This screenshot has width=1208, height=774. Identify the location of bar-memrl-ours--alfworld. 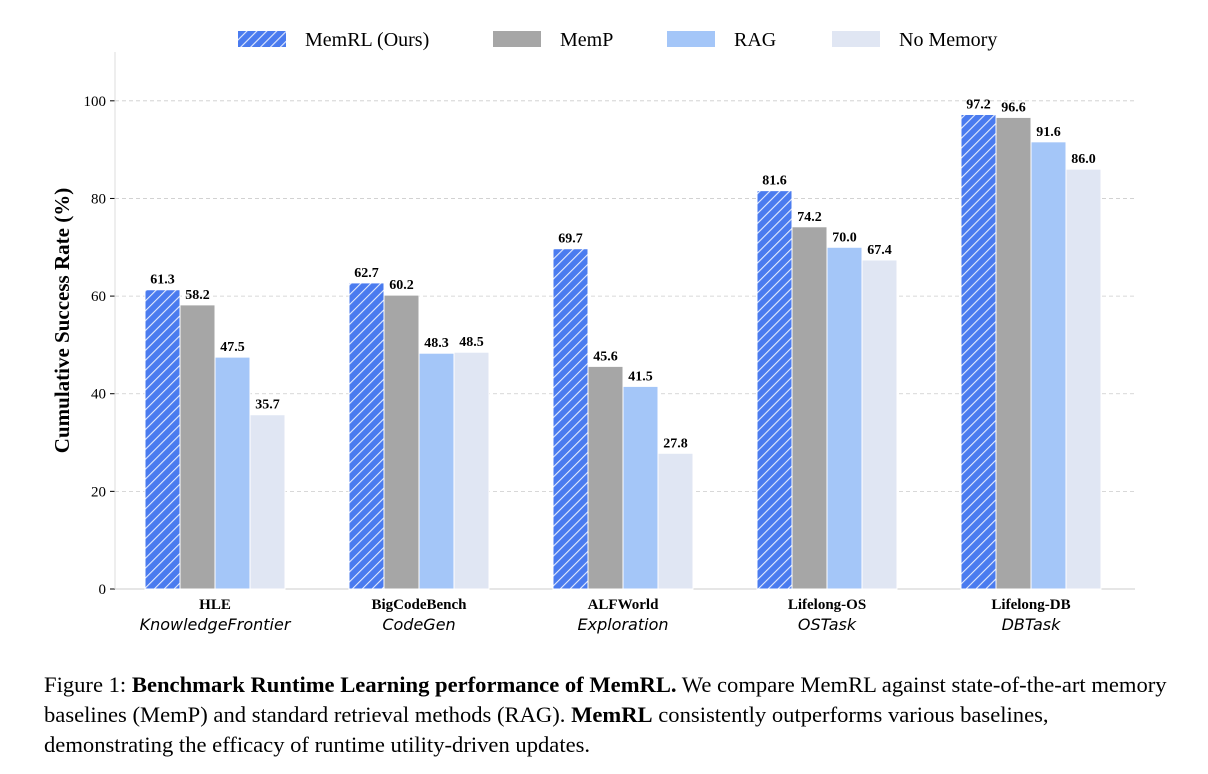
(570, 419).